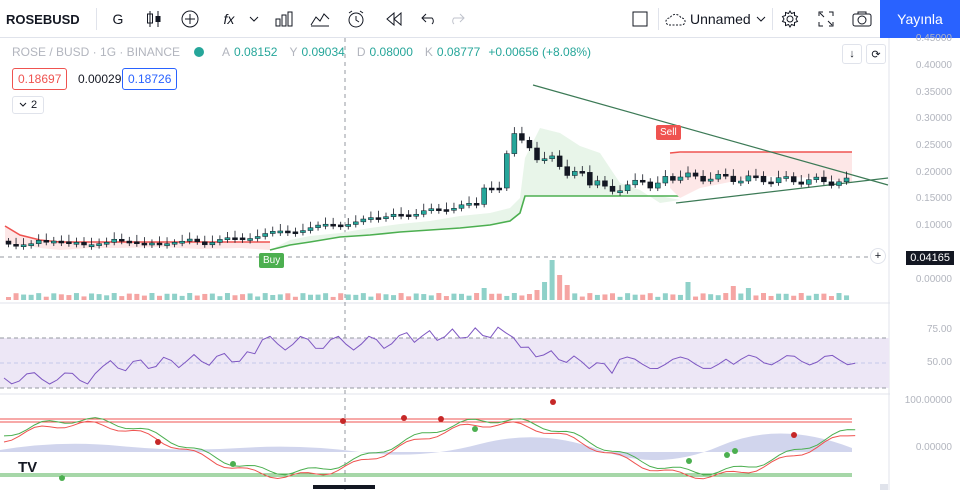 Image resolution: width=960 pixels, height=490 pixels. I want to click on legend-title: ROSE / BUSD · 1G · BINANCE, so click(96, 52).